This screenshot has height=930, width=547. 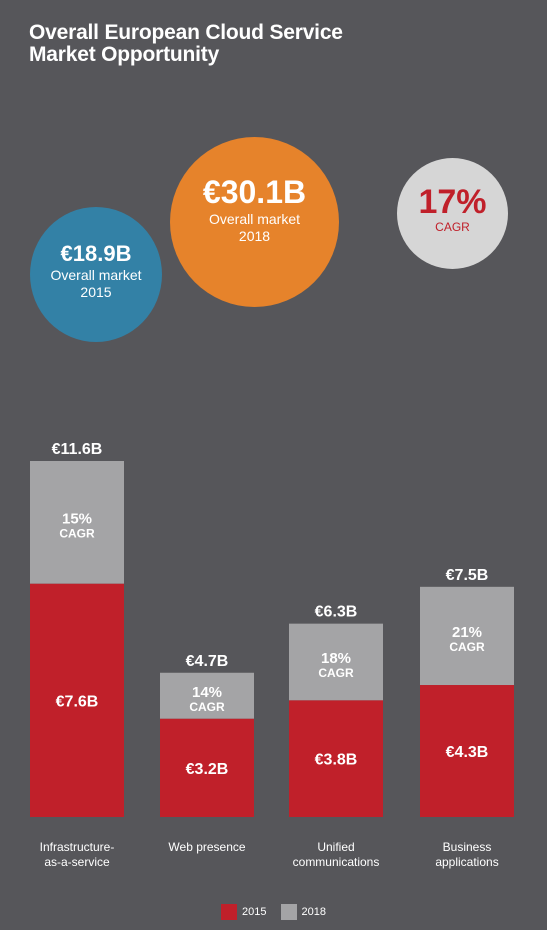 I want to click on bubble-2018-line1: Overall market, so click(x=254, y=218).